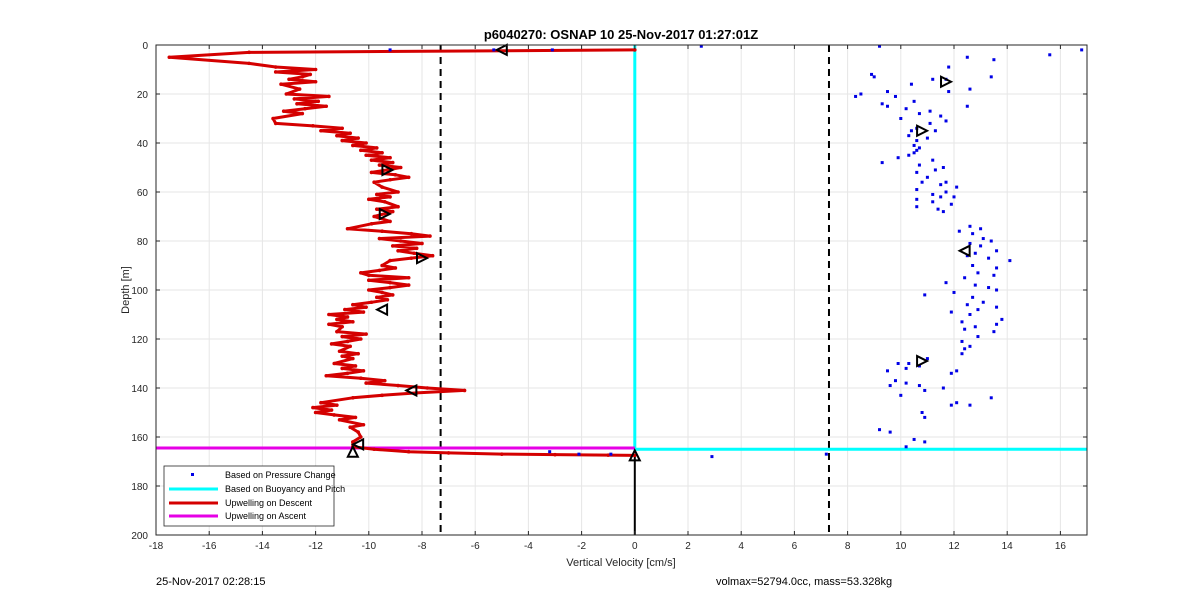  What do you see at coordinates (848, 546) in the screenshot?
I see `x-tick-label: 8` at bounding box center [848, 546].